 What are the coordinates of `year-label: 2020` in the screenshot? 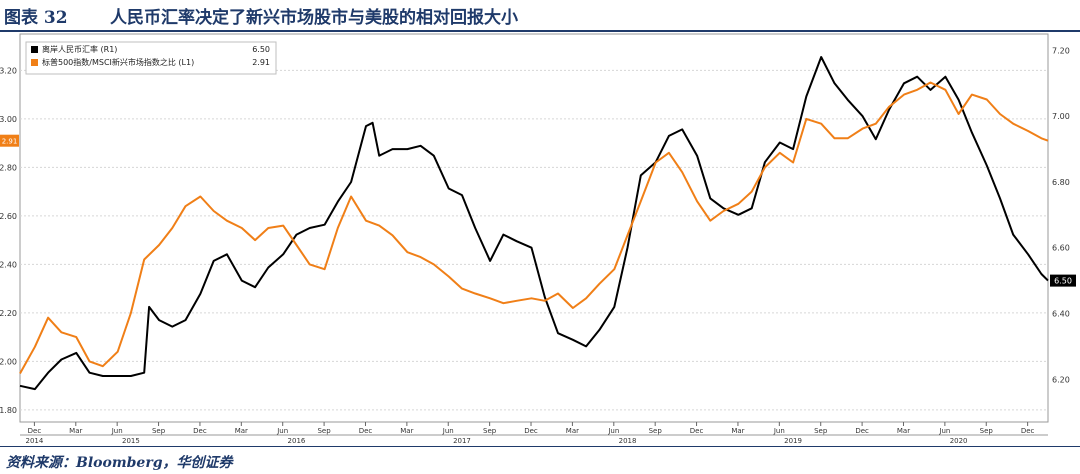 It's located at (959, 441).